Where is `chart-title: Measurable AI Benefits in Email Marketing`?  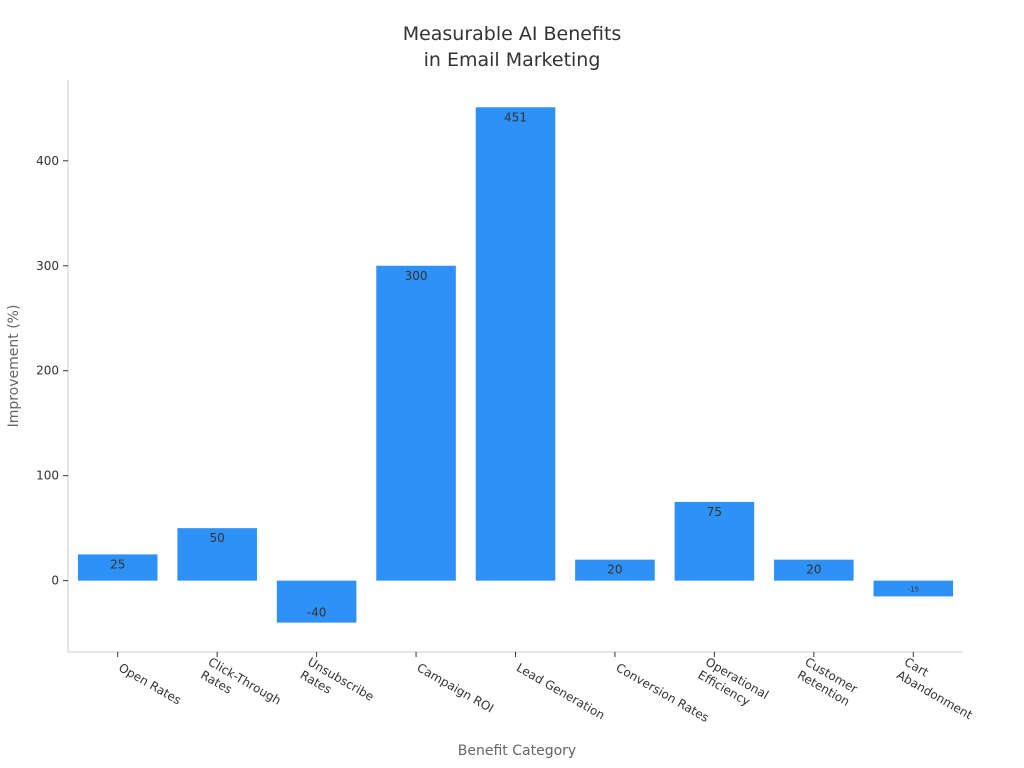 chart-title: Measurable AI Benefits in Email Marketing is located at coordinates (512, 47).